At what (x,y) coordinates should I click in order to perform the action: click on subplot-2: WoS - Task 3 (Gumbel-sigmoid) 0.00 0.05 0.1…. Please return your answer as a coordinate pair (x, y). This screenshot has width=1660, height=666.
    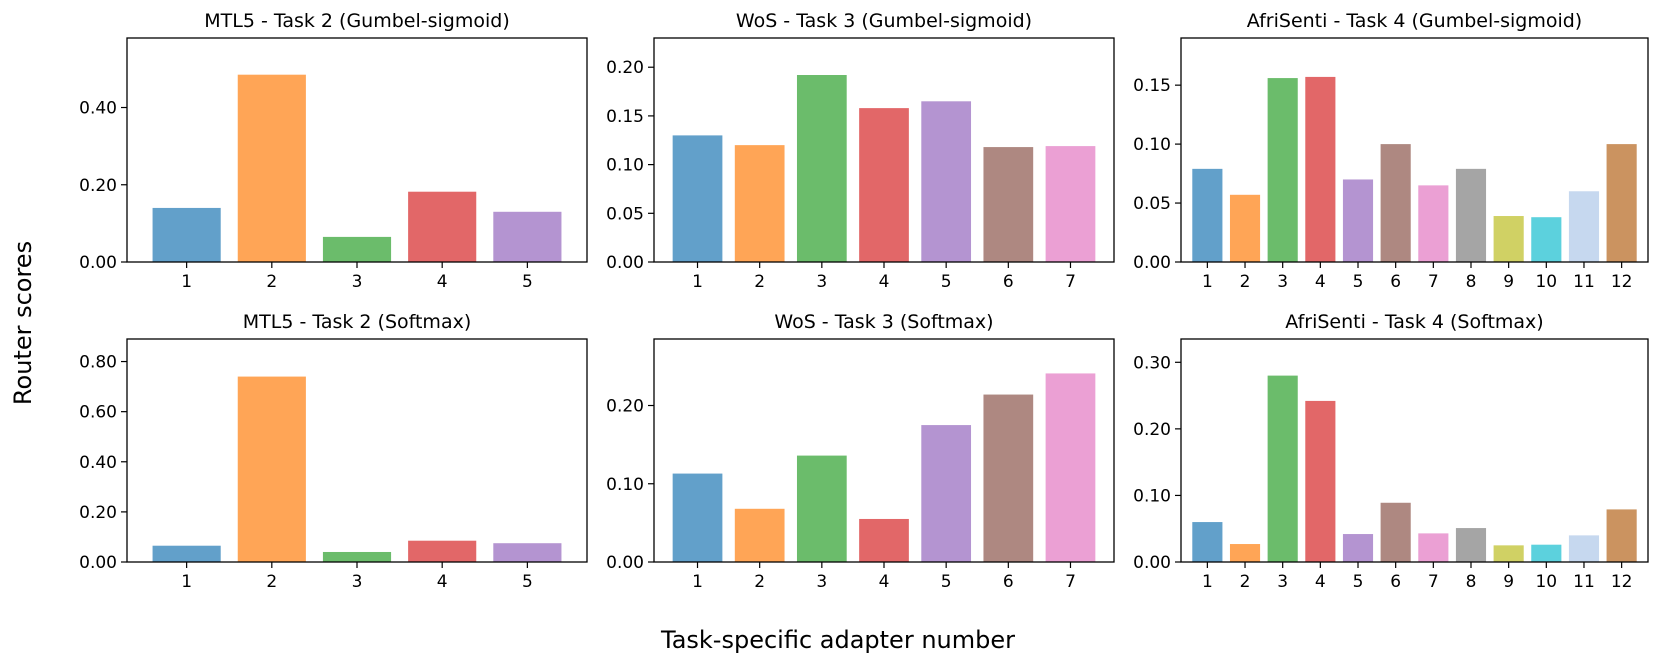
    Looking at the image, I should click on (860, 151).